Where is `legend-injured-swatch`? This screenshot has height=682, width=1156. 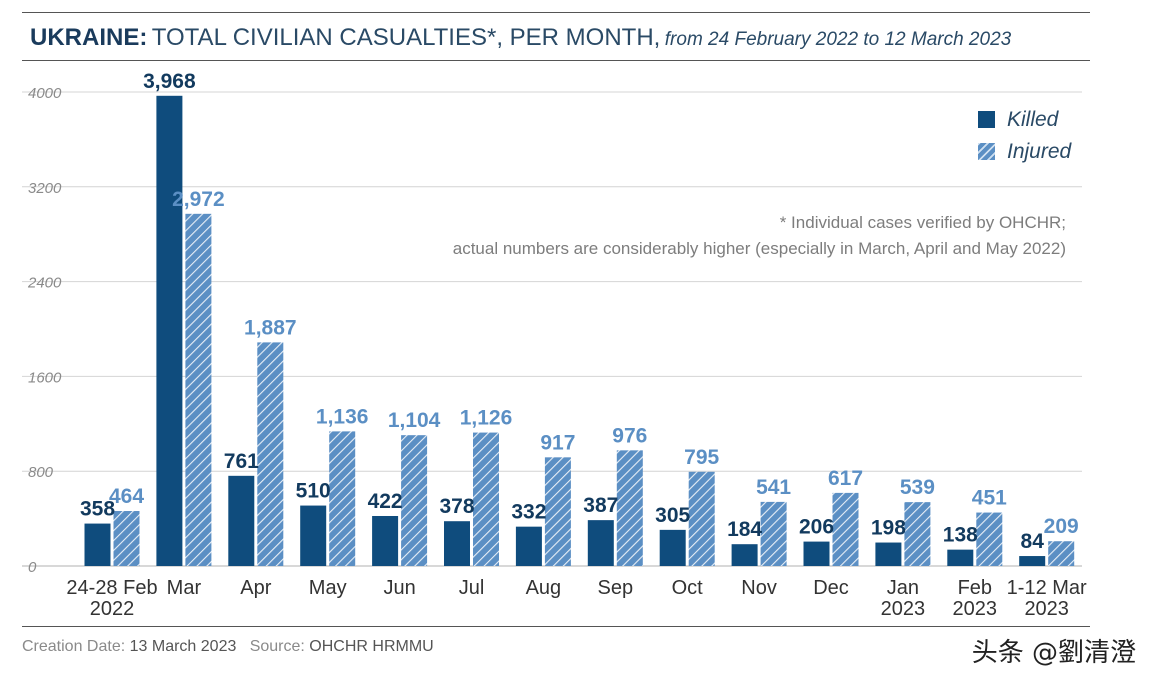 legend-injured-swatch is located at coordinates (986, 151).